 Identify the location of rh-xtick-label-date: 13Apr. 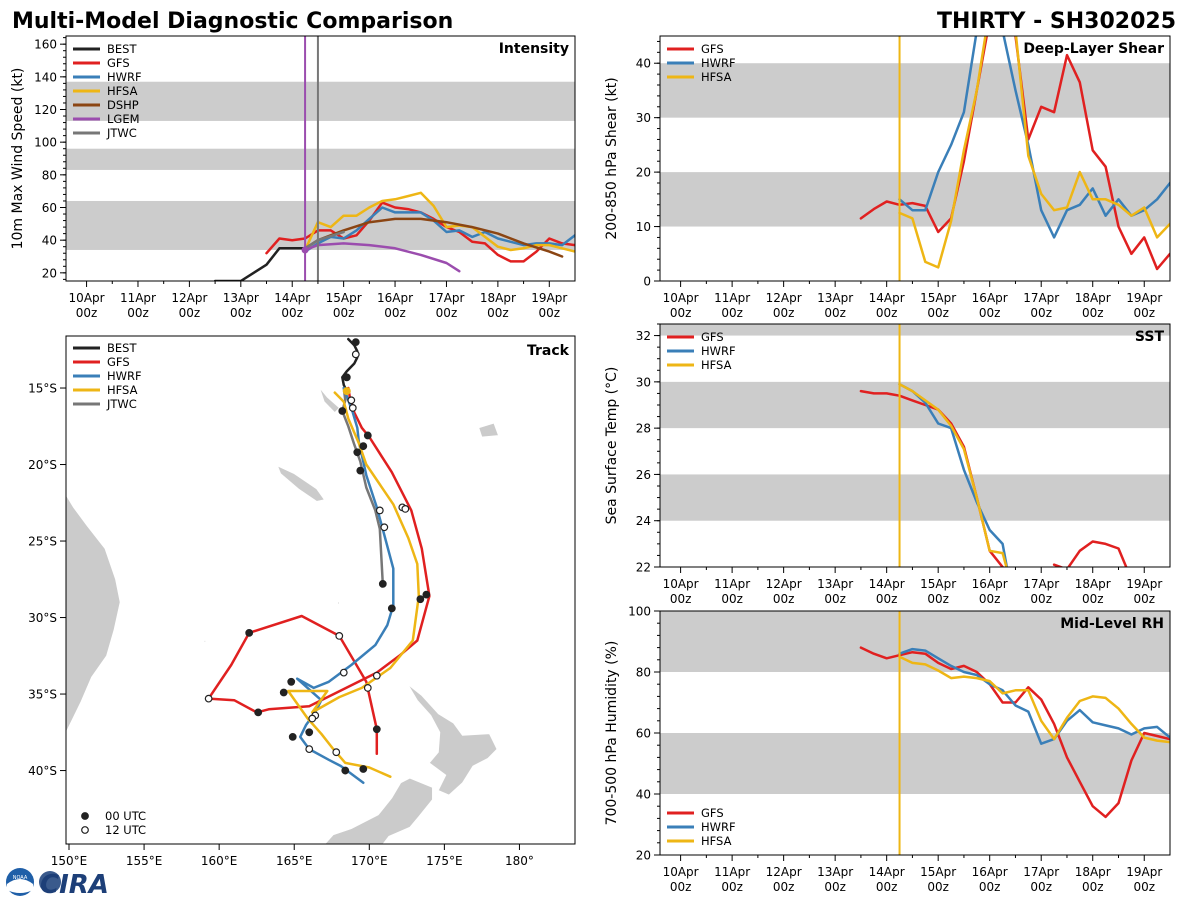
(835, 872).